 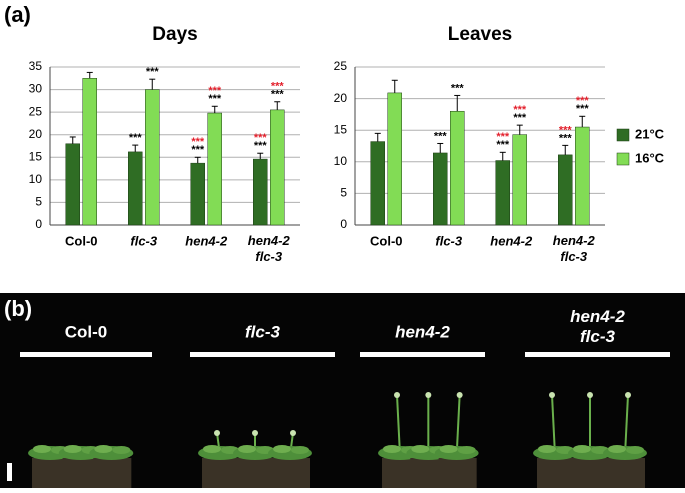 I want to click on chart-title: Leaves, so click(x=480, y=34).